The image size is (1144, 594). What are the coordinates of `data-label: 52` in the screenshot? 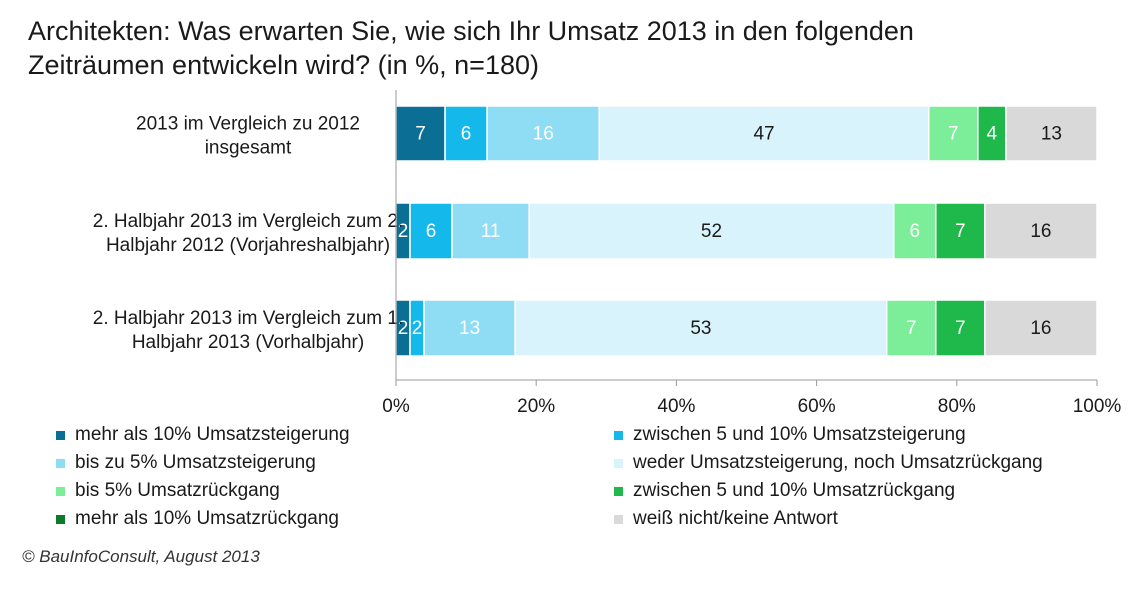 It's located at (711, 231).